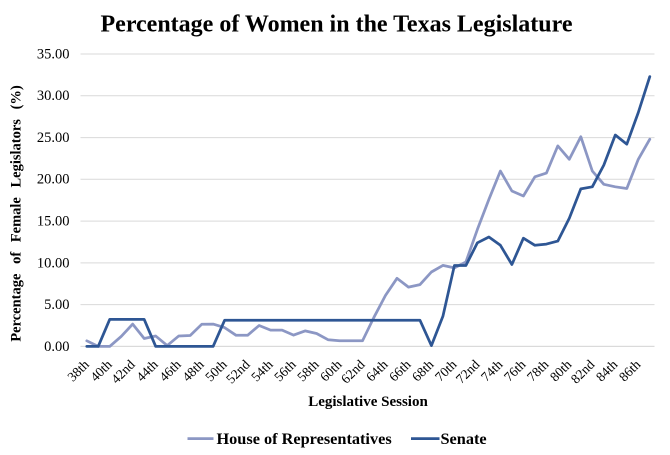 Image resolution: width=670 pixels, height=455 pixels. What do you see at coordinates (17, 213) in the screenshot?
I see `svg-text:Percentage of Female Legislato: Percentage of Female Legislators (%)` at bounding box center [17, 213].